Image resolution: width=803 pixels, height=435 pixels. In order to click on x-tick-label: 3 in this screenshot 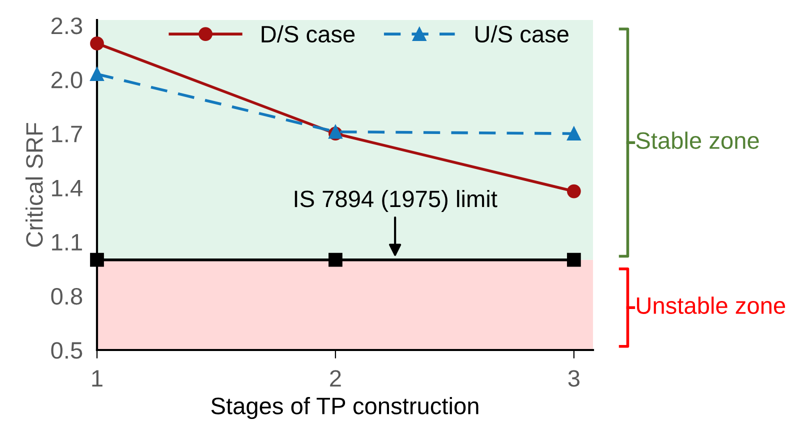, I will do `click(574, 378)`.